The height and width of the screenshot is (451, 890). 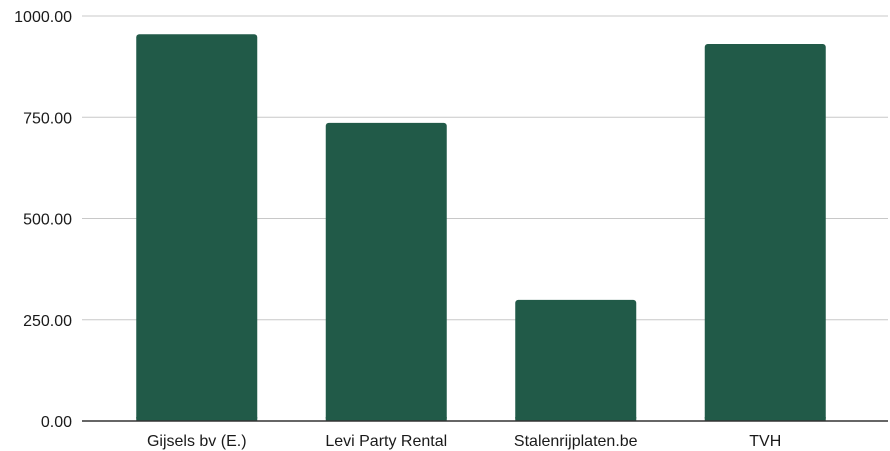 I want to click on y-tick-label: 0.00, so click(x=56, y=422).